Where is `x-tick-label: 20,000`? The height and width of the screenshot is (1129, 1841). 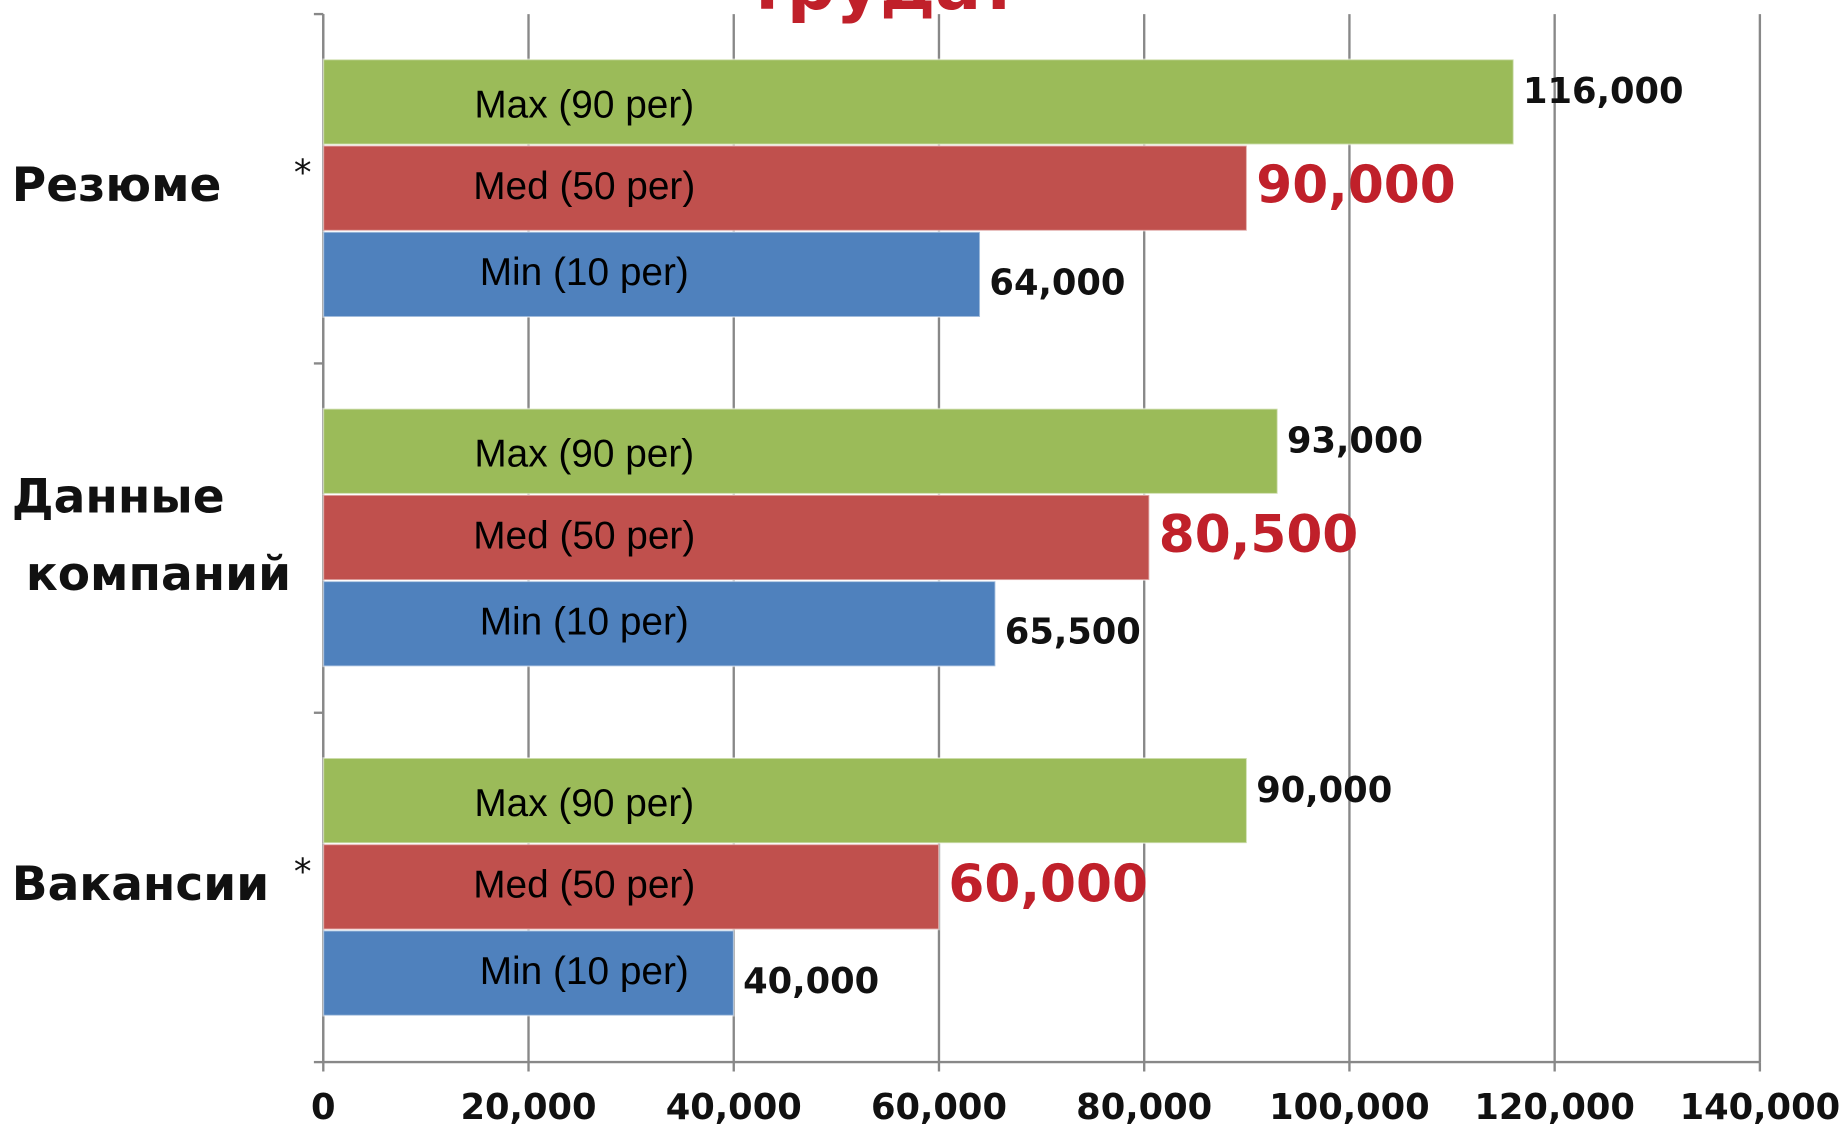
x-tick-label: 20,000 is located at coordinates (529, 1107).